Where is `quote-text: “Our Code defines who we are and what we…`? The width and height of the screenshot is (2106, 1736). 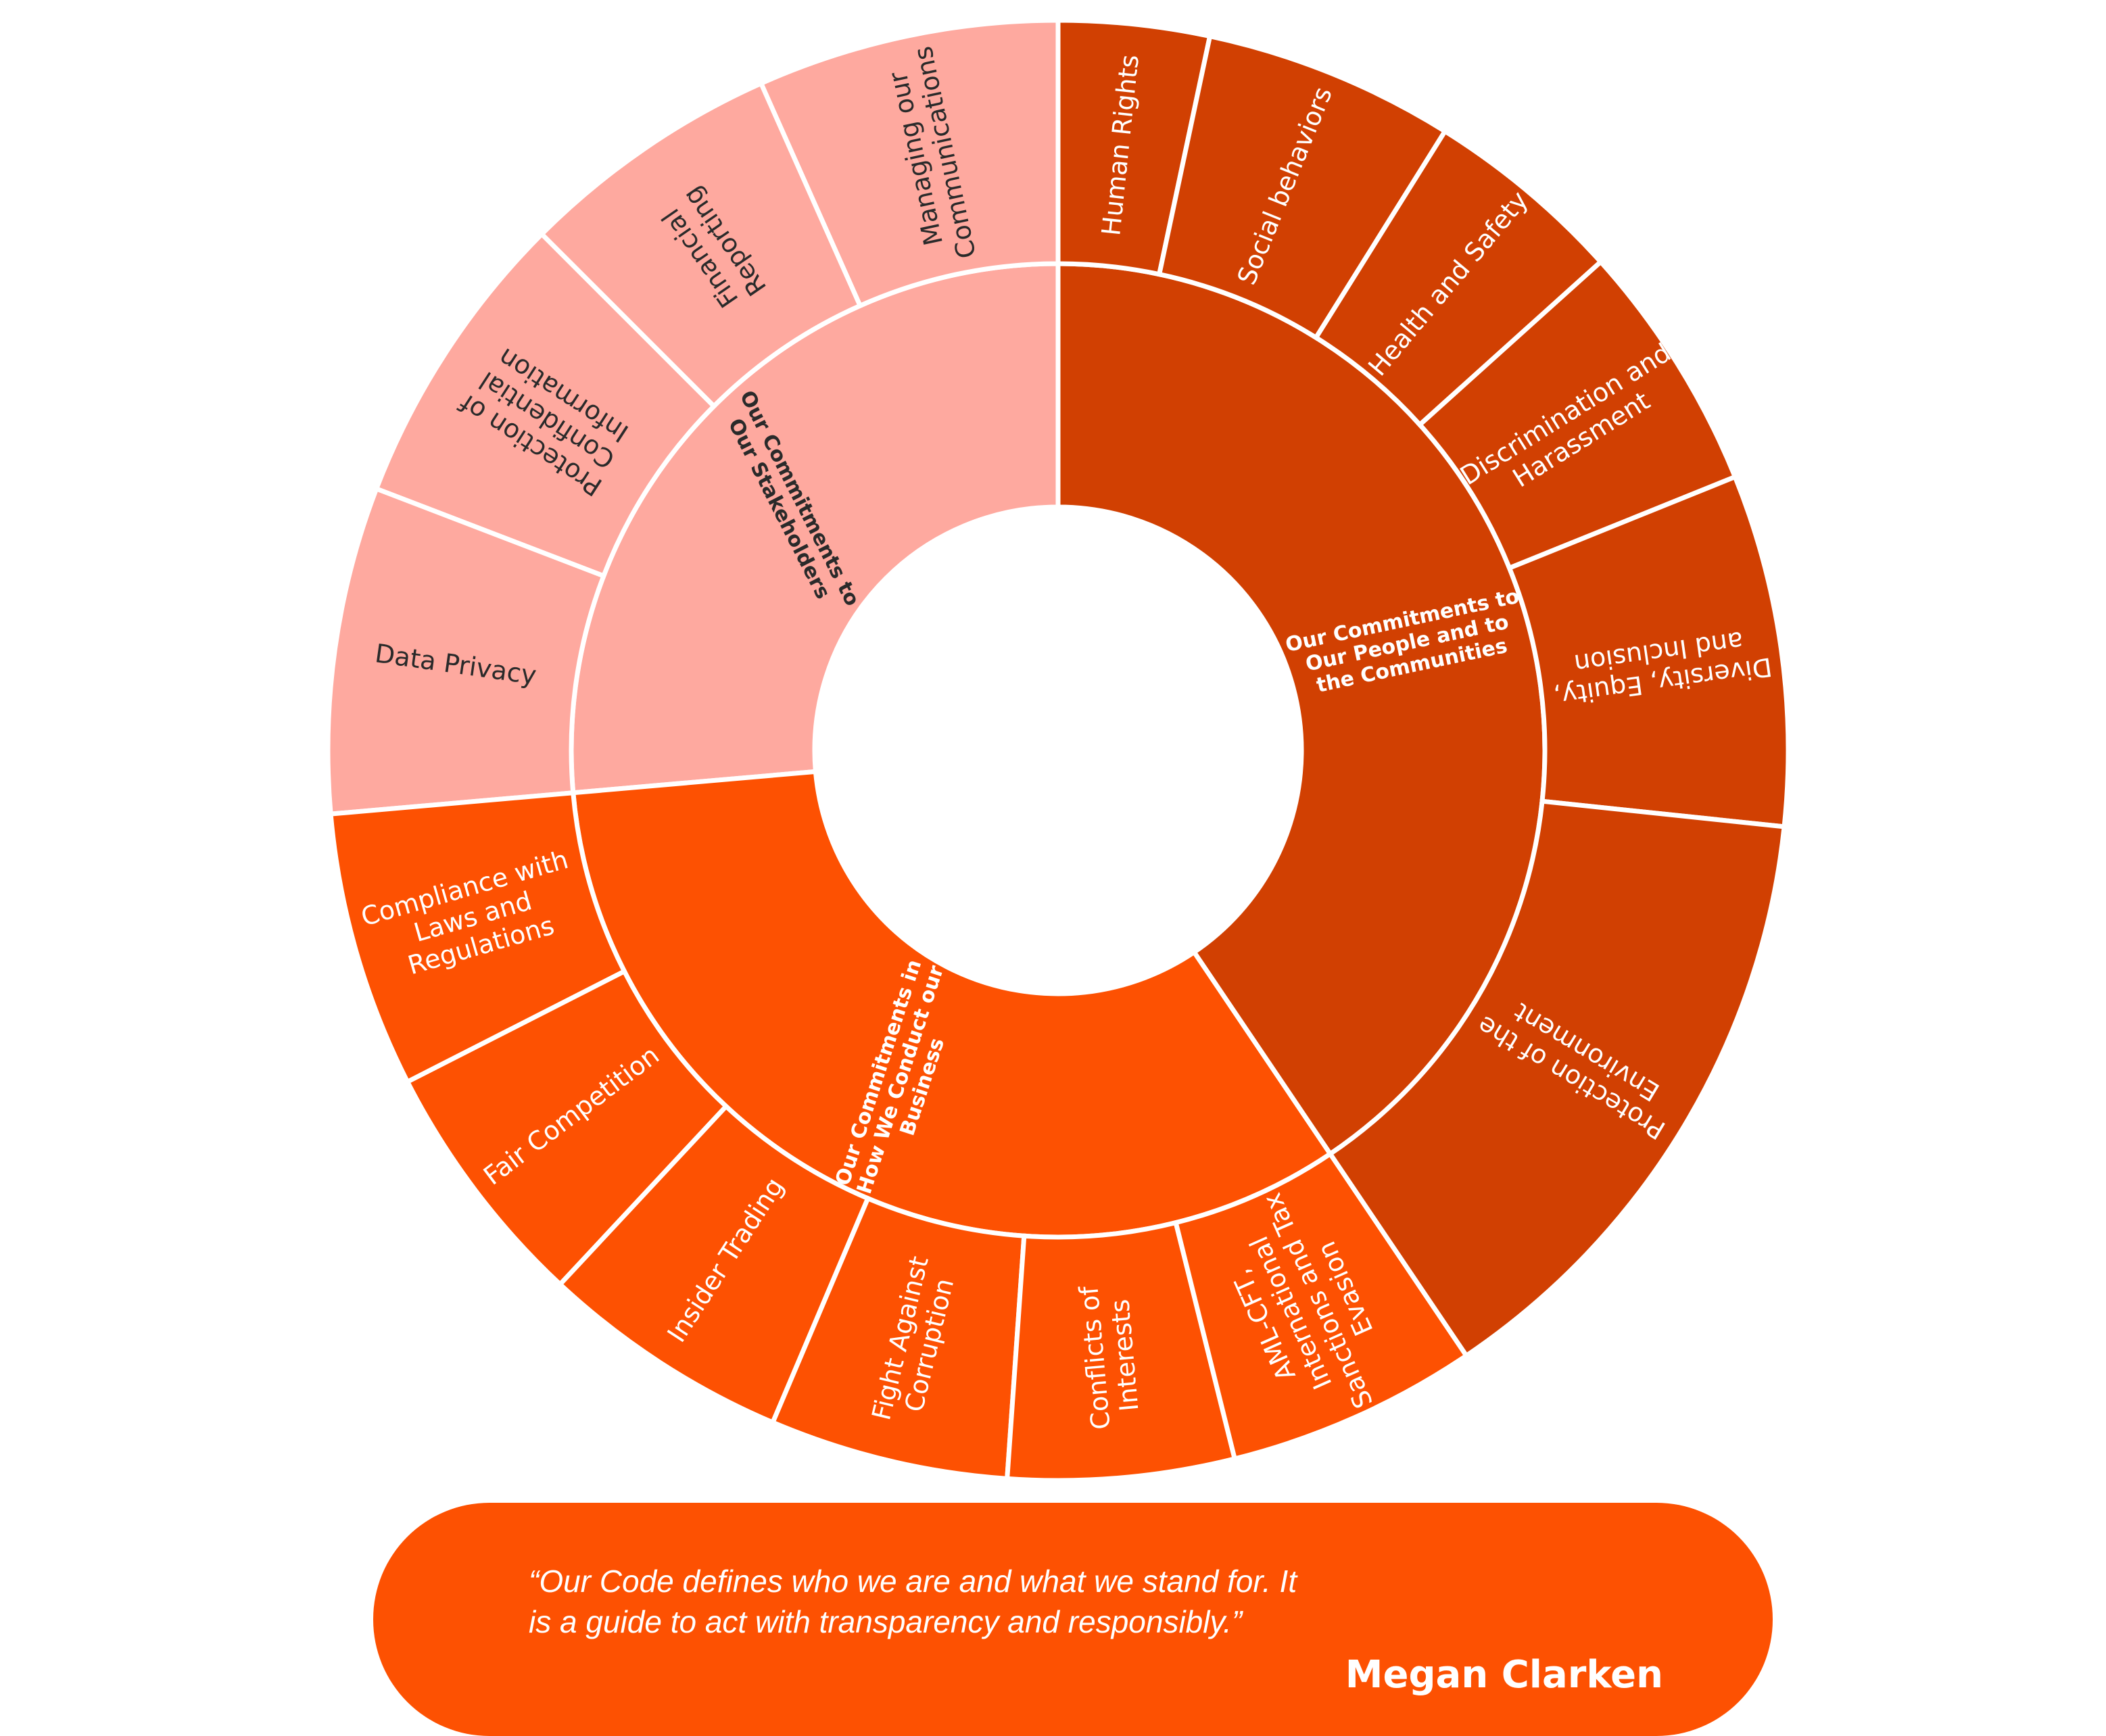 quote-text: “Our Code defines who we are and what we… is located at coordinates (968, 1601).